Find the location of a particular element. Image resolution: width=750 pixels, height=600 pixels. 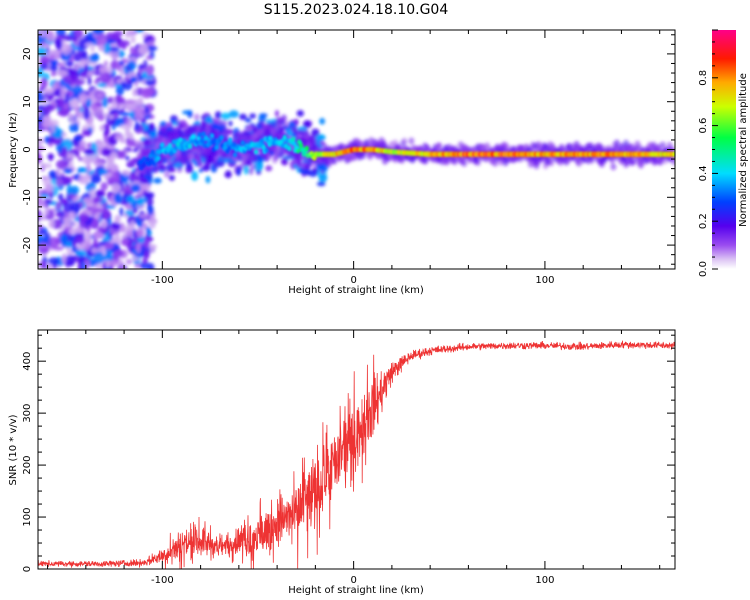

figure-title: S115.2023.024.18.10.G04 is located at coordinates (356, 10).